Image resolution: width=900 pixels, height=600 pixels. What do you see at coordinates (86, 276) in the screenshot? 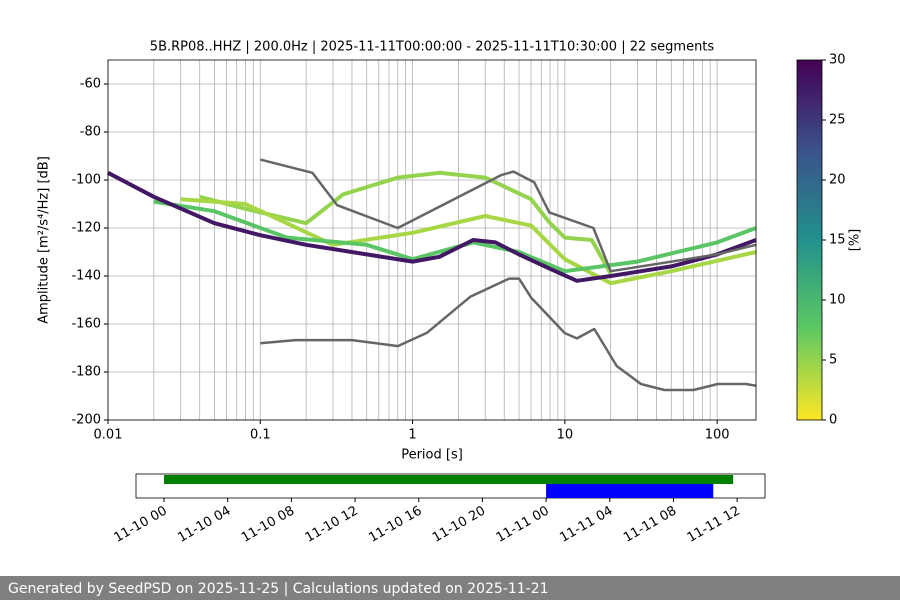
I see `y-tick-label: -140` at bounding box center [86, 276].